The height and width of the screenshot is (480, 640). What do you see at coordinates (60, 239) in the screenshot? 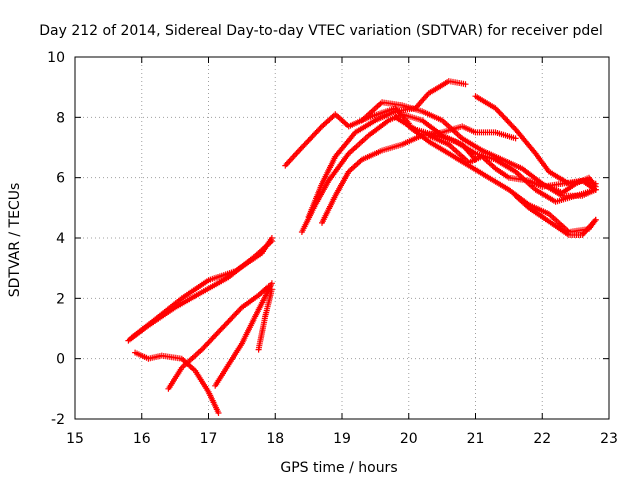
I see `y-tick-label: 4` at bounding box center [60, 239].